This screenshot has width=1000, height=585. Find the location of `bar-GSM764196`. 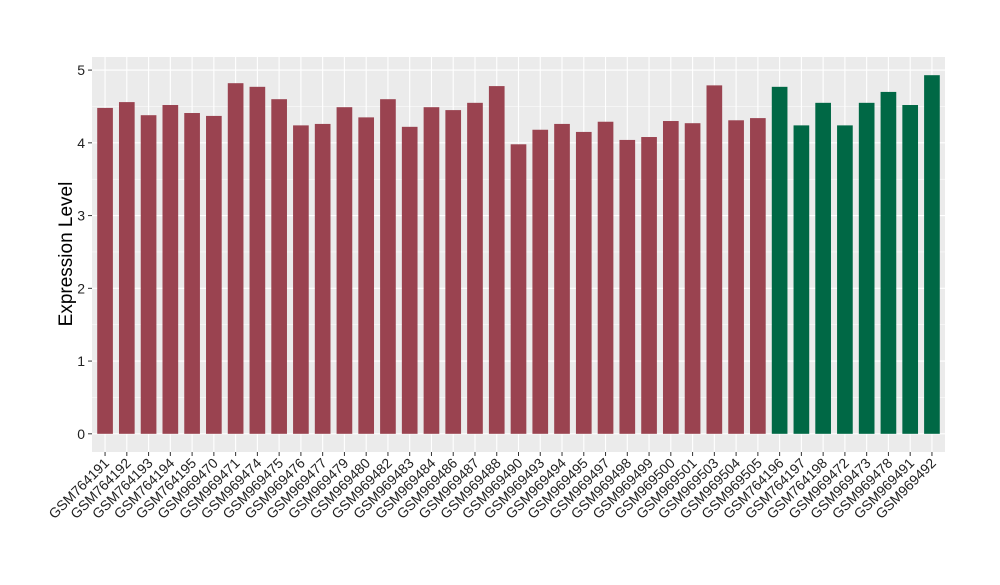

bar-GSM764196 is located at coordinates (779, 260).